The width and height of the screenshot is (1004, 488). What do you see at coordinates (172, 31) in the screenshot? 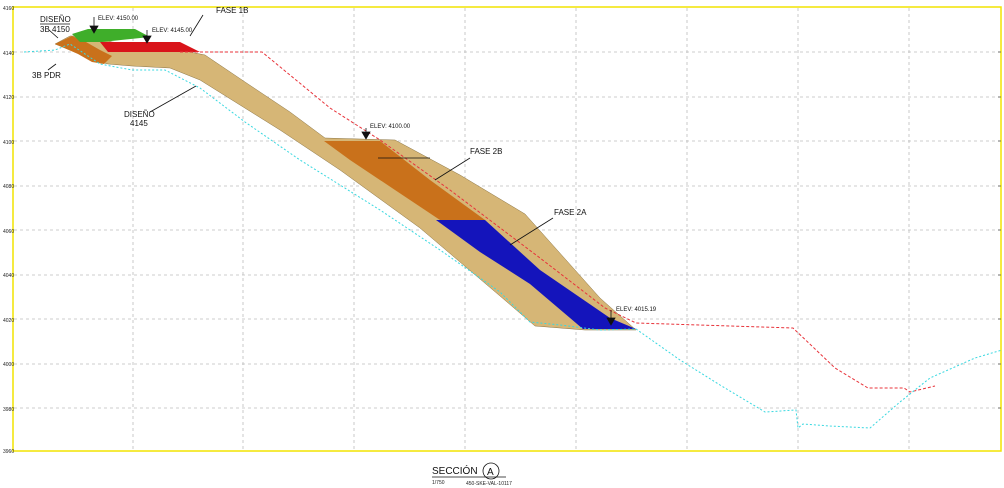
I see `elevation-4145: ELEV: 4145.00` at bounding box center [172, 31].